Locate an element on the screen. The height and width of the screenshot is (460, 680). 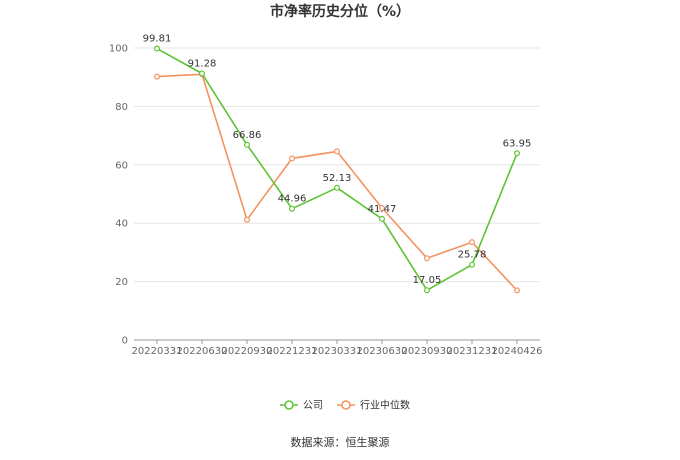
y-tick-label-4: 80 is located at coordinates (121, 107).